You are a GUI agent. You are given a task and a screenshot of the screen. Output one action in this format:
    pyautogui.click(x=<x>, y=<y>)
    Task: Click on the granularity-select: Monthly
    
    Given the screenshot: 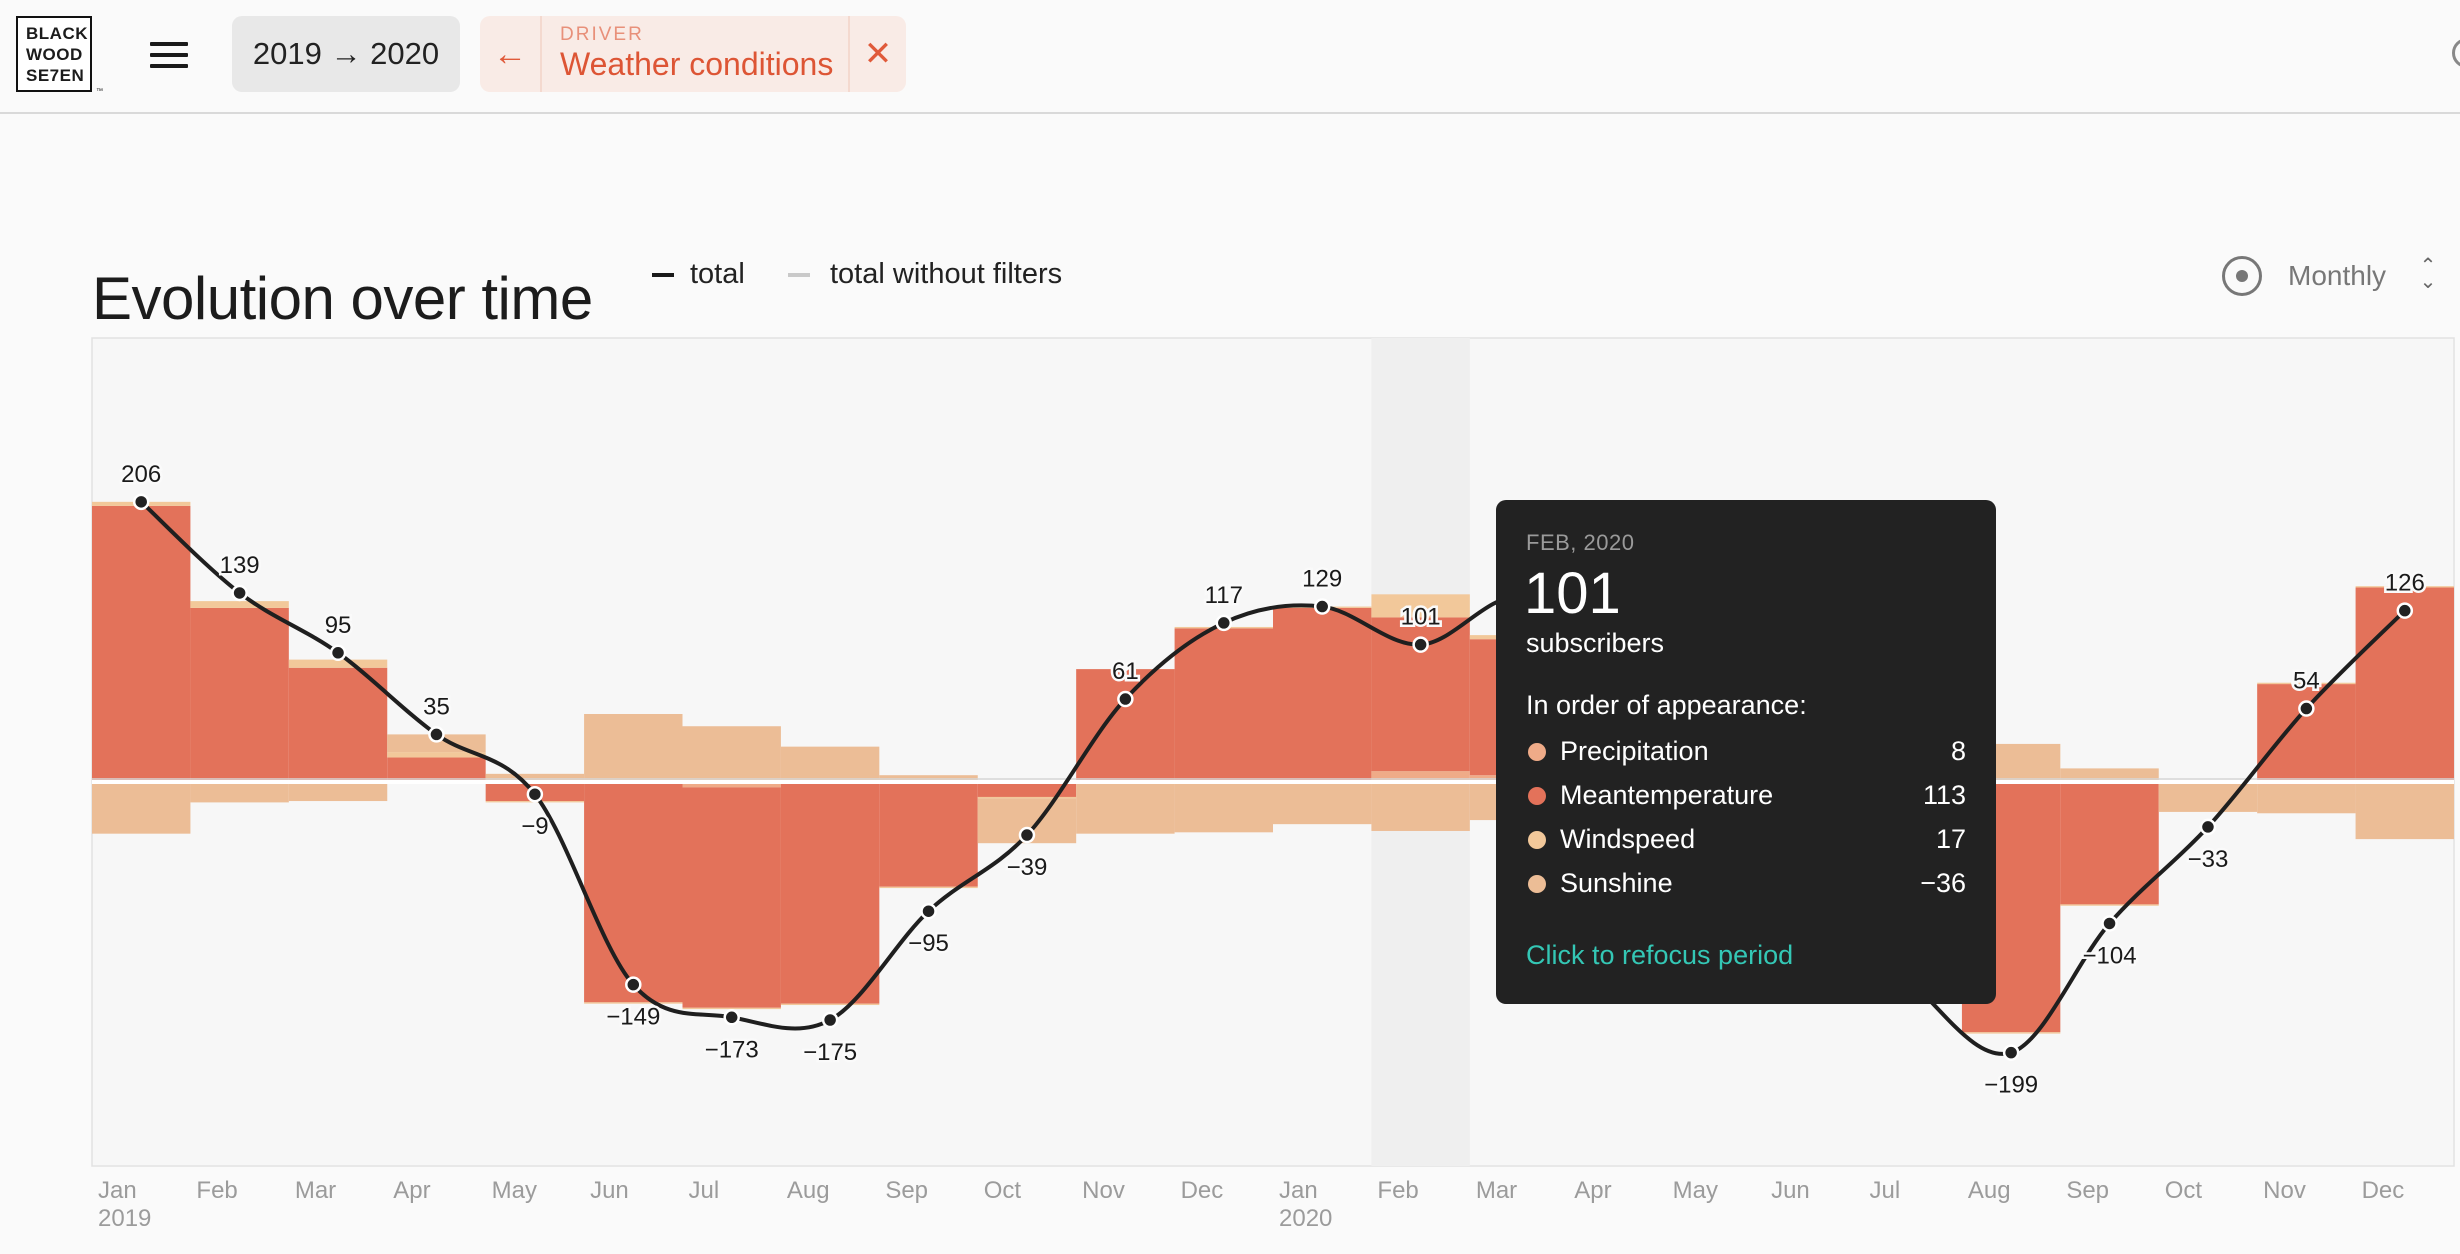 What is the action you would take?
    pyautogui.click(x=2337, y=275)
    